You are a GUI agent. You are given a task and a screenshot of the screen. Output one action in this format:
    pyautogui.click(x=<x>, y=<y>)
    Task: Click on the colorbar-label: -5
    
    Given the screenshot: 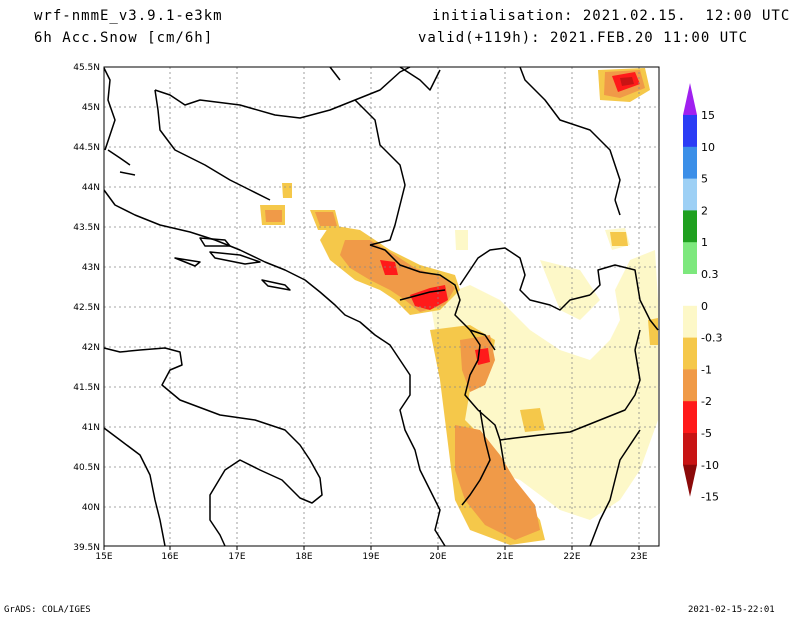 What is the action you would take?
    pyautogui.click(x=706, y=433)
    